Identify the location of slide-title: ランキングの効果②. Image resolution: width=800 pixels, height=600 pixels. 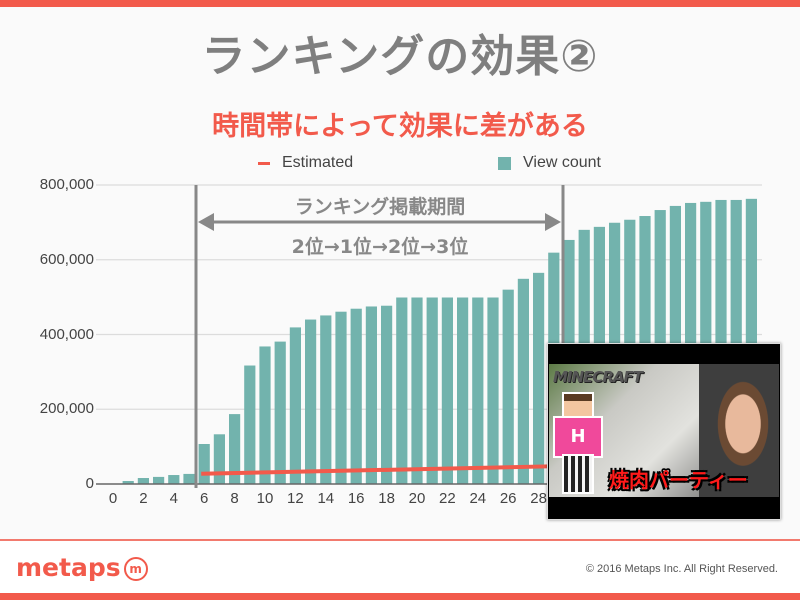
(400, 56).